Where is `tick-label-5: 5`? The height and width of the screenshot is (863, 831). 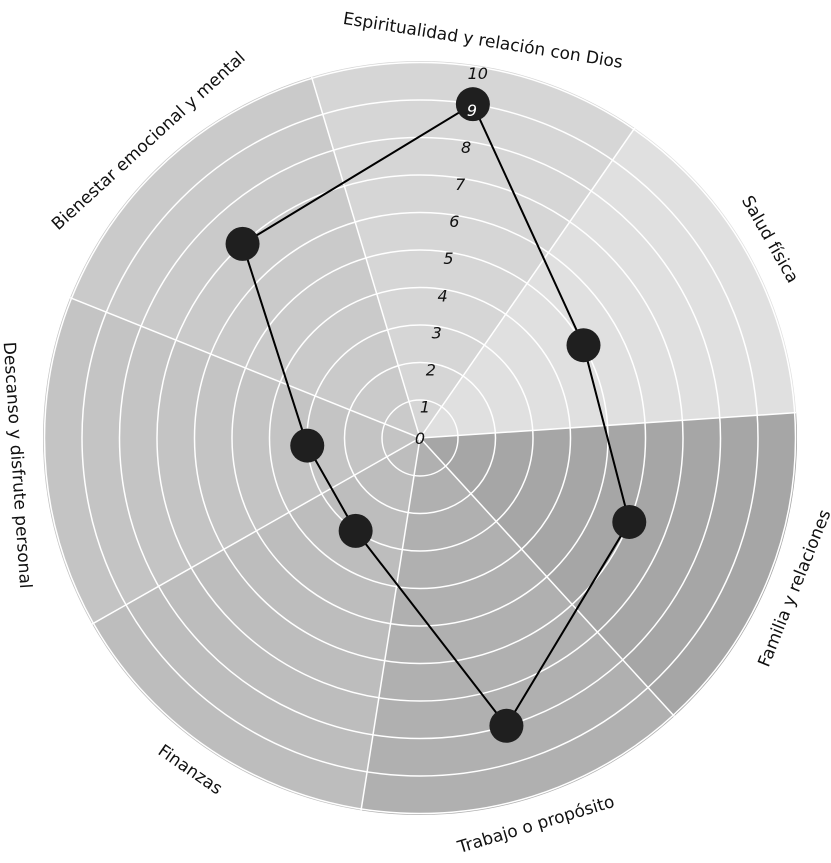
tick-label-5: 5 is located at coordinates (448, 258).